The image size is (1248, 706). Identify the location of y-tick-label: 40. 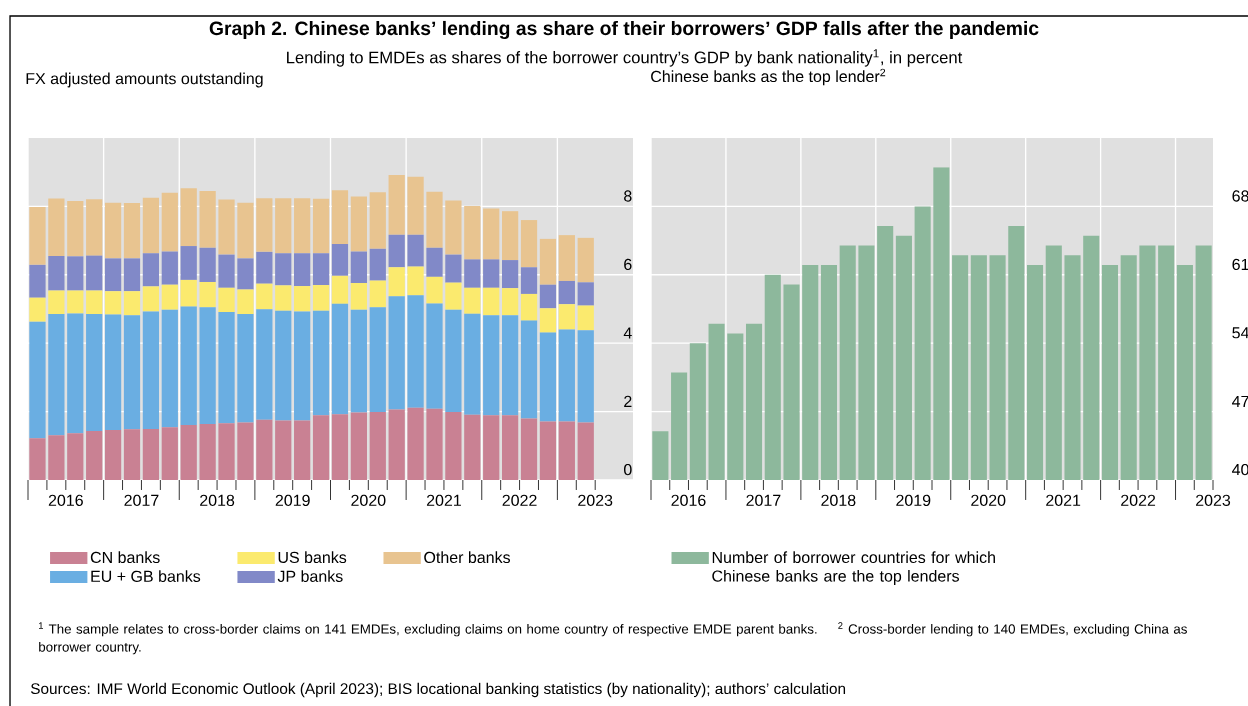
(1240, 469).